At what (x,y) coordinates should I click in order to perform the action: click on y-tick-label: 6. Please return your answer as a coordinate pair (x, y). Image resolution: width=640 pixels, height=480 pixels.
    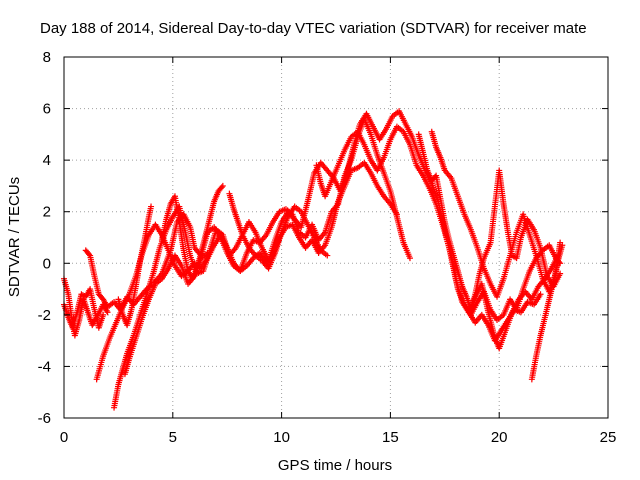
    Looking at the image, I should click on (47, 109).